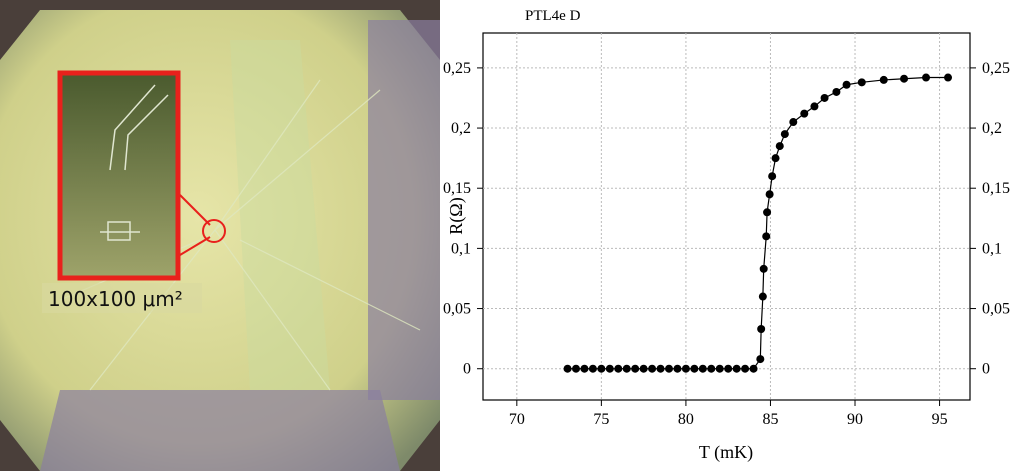 This screenshot has width=1015, height=471. Describe the element at coordinates (686, 419) in the screenshot. I see `x-tick-label: 80` at that location.